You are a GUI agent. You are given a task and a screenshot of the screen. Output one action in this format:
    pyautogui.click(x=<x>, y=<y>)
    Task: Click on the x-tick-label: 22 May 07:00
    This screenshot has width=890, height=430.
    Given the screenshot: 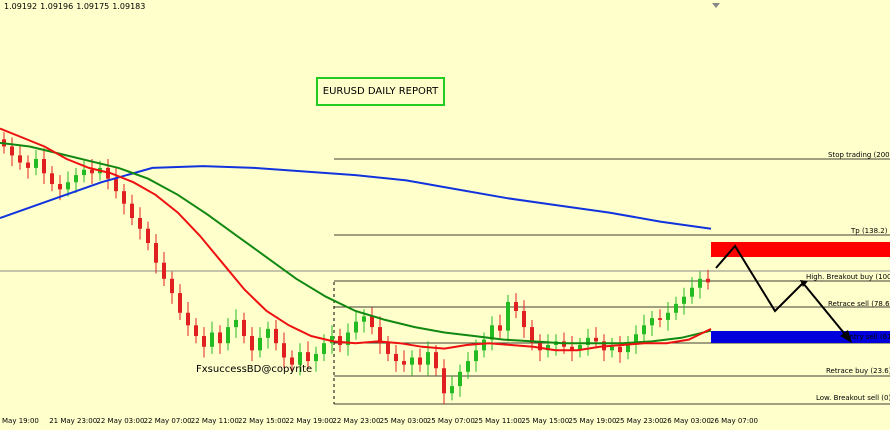 What is the action you would take?
    pyautogui.click(x=167, y=421)
    